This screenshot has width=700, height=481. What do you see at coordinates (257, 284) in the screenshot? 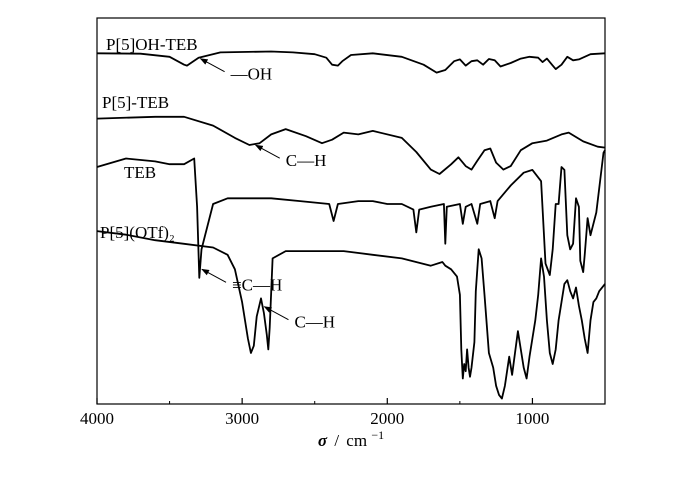
I see `annotation-label: ≡C—H` at bounding box center [257, 284].